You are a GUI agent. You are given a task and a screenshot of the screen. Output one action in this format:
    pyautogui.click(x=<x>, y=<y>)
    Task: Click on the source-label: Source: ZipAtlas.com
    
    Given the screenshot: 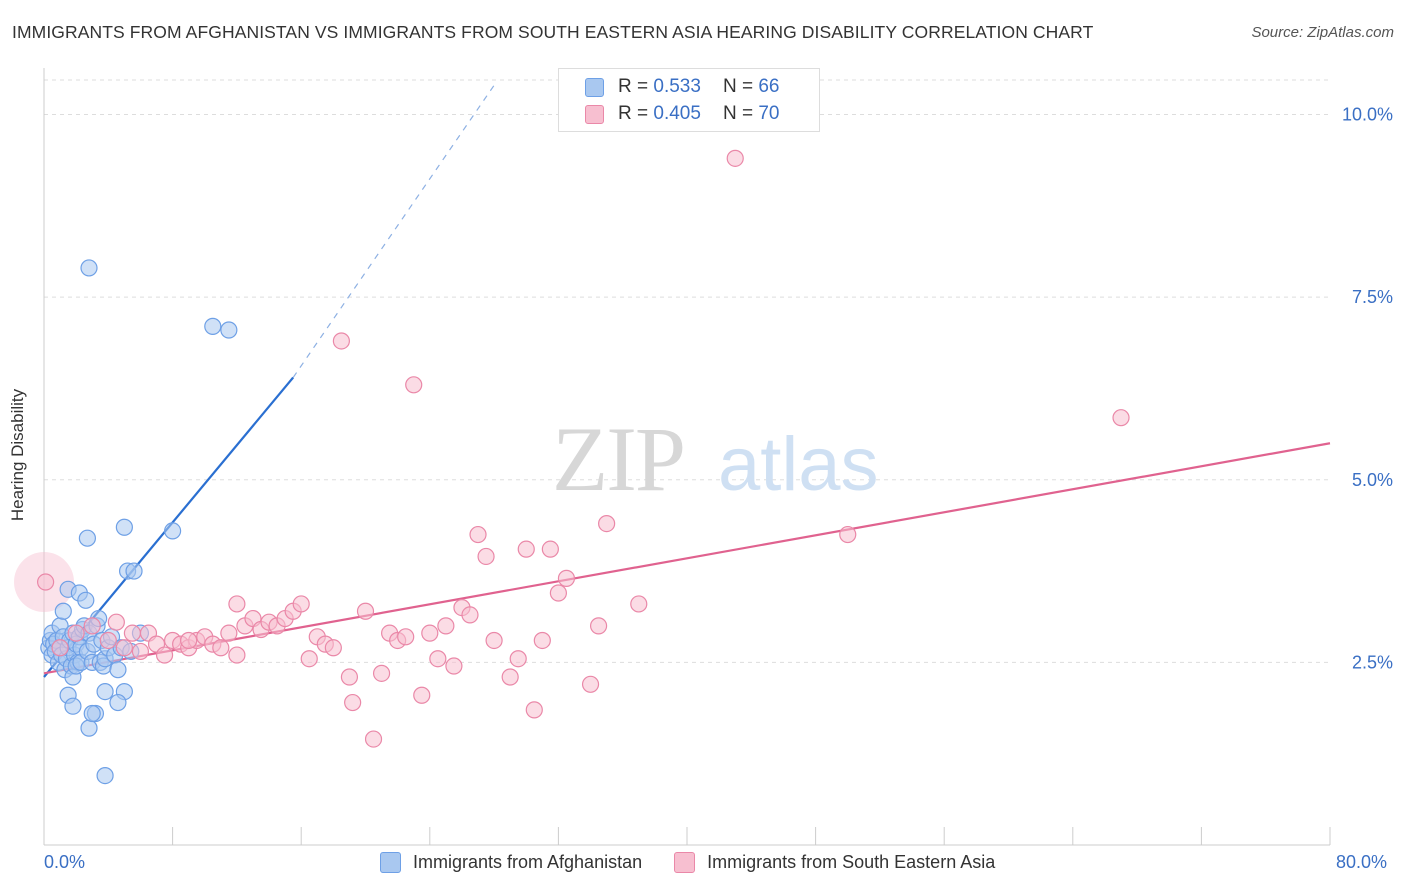 What is the action you would take?
    pyautogui.click(x=1322, y=32)
    